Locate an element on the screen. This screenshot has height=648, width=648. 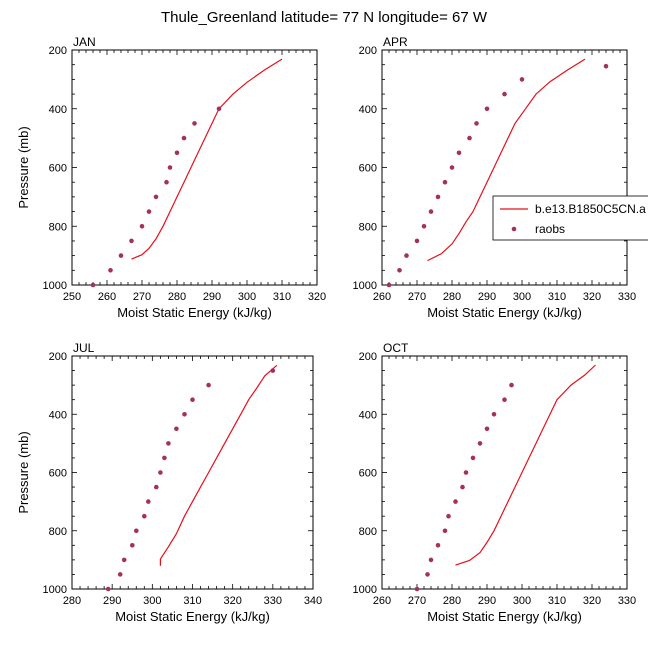
panel-label: JAN is located at coordinates (84, 42).